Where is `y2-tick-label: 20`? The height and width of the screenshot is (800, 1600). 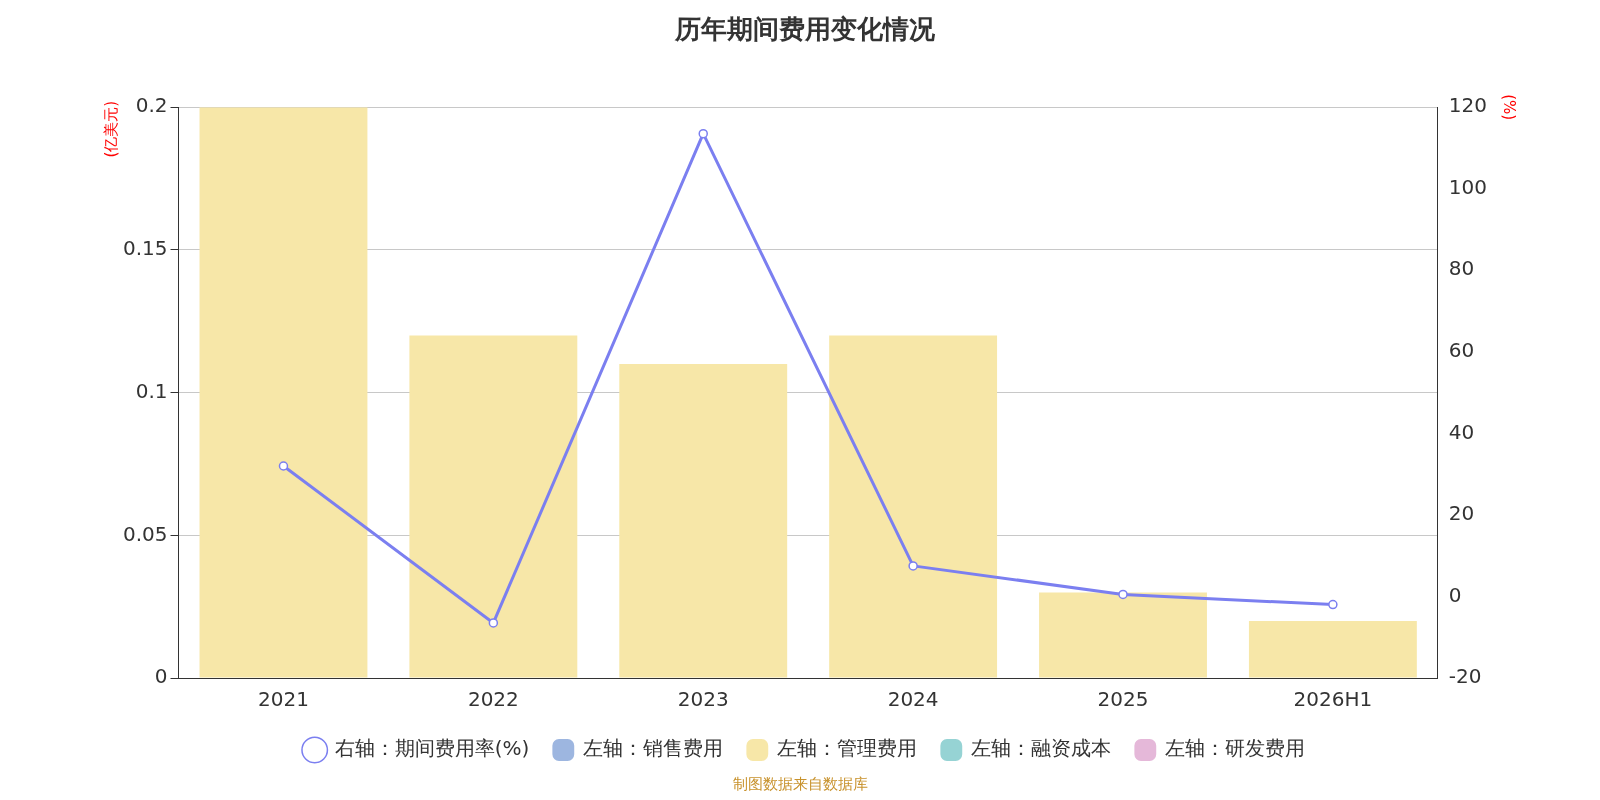 y2-tick-label: 20 is located at coordinates (1461, 513).